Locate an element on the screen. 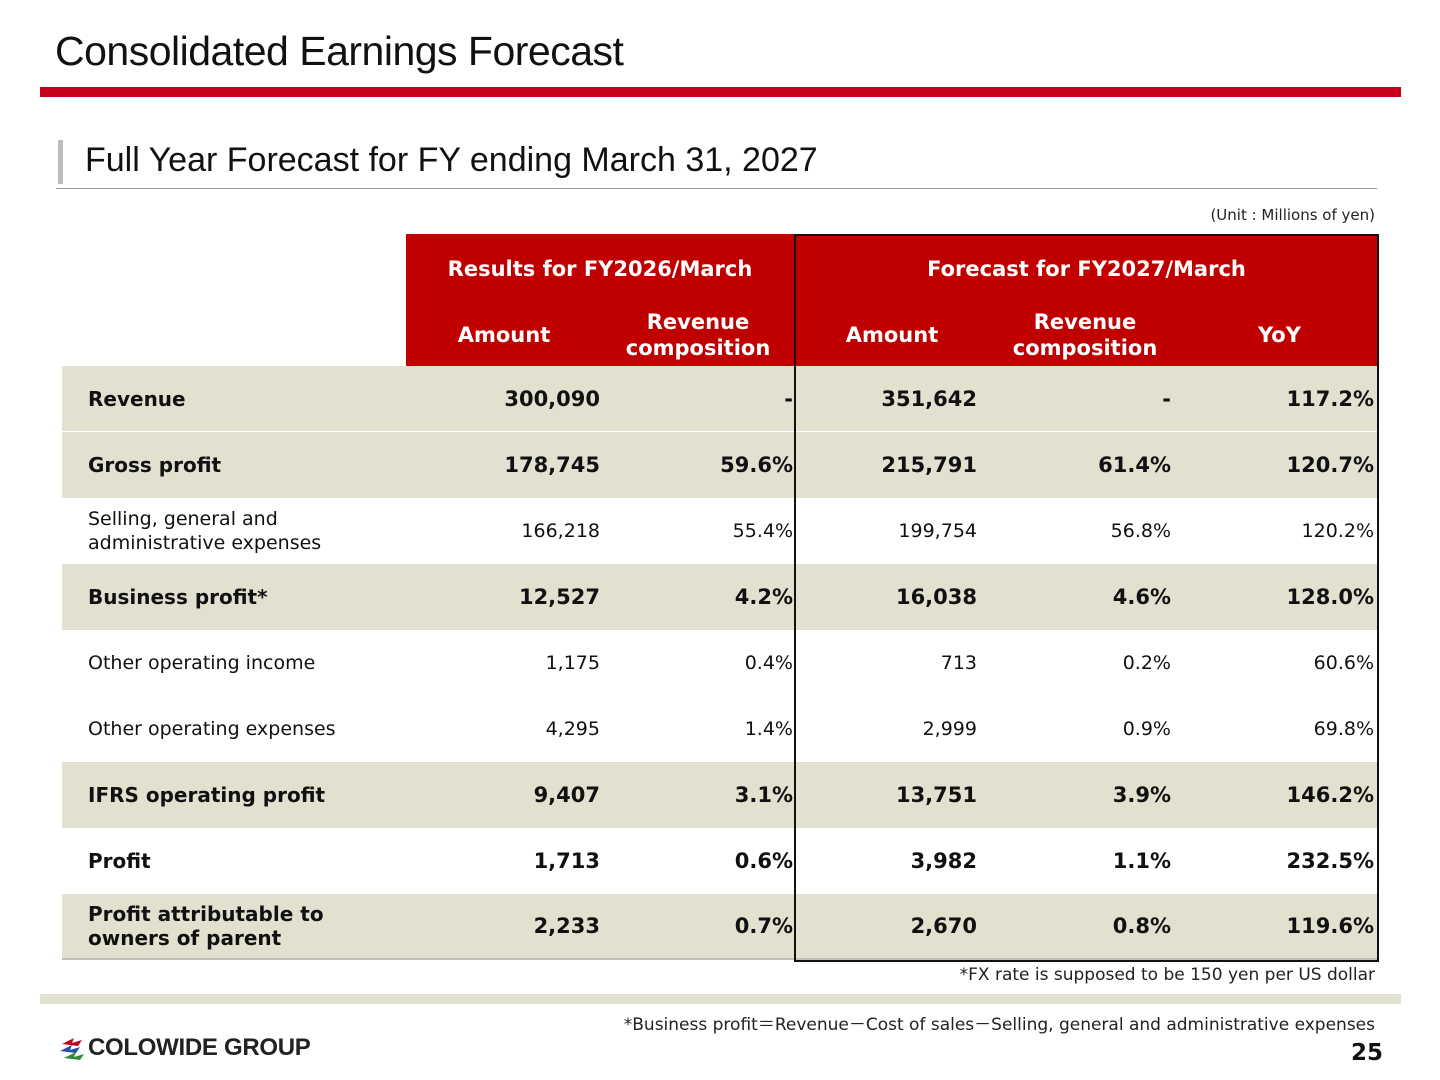  header-yoy: YoY is located at coordinates (1279, 335).